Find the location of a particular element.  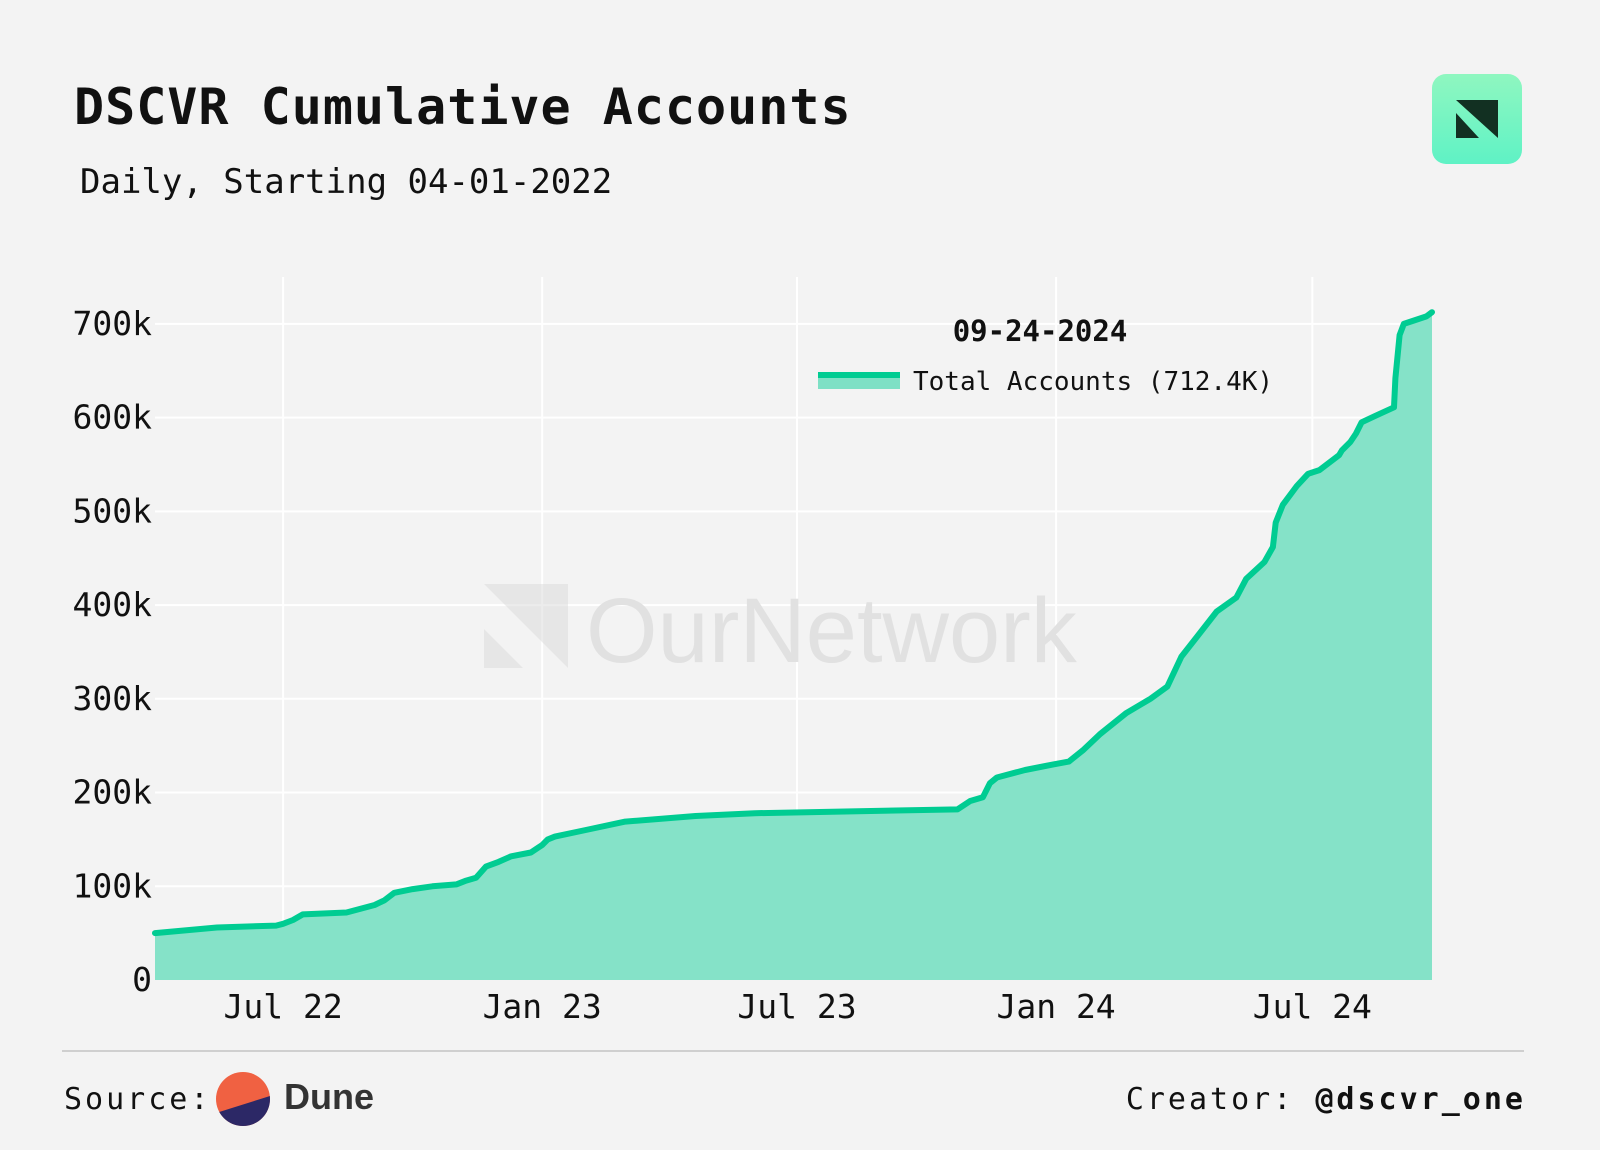

ournetwork-logo-icon is located at coordinates (1477, 119).